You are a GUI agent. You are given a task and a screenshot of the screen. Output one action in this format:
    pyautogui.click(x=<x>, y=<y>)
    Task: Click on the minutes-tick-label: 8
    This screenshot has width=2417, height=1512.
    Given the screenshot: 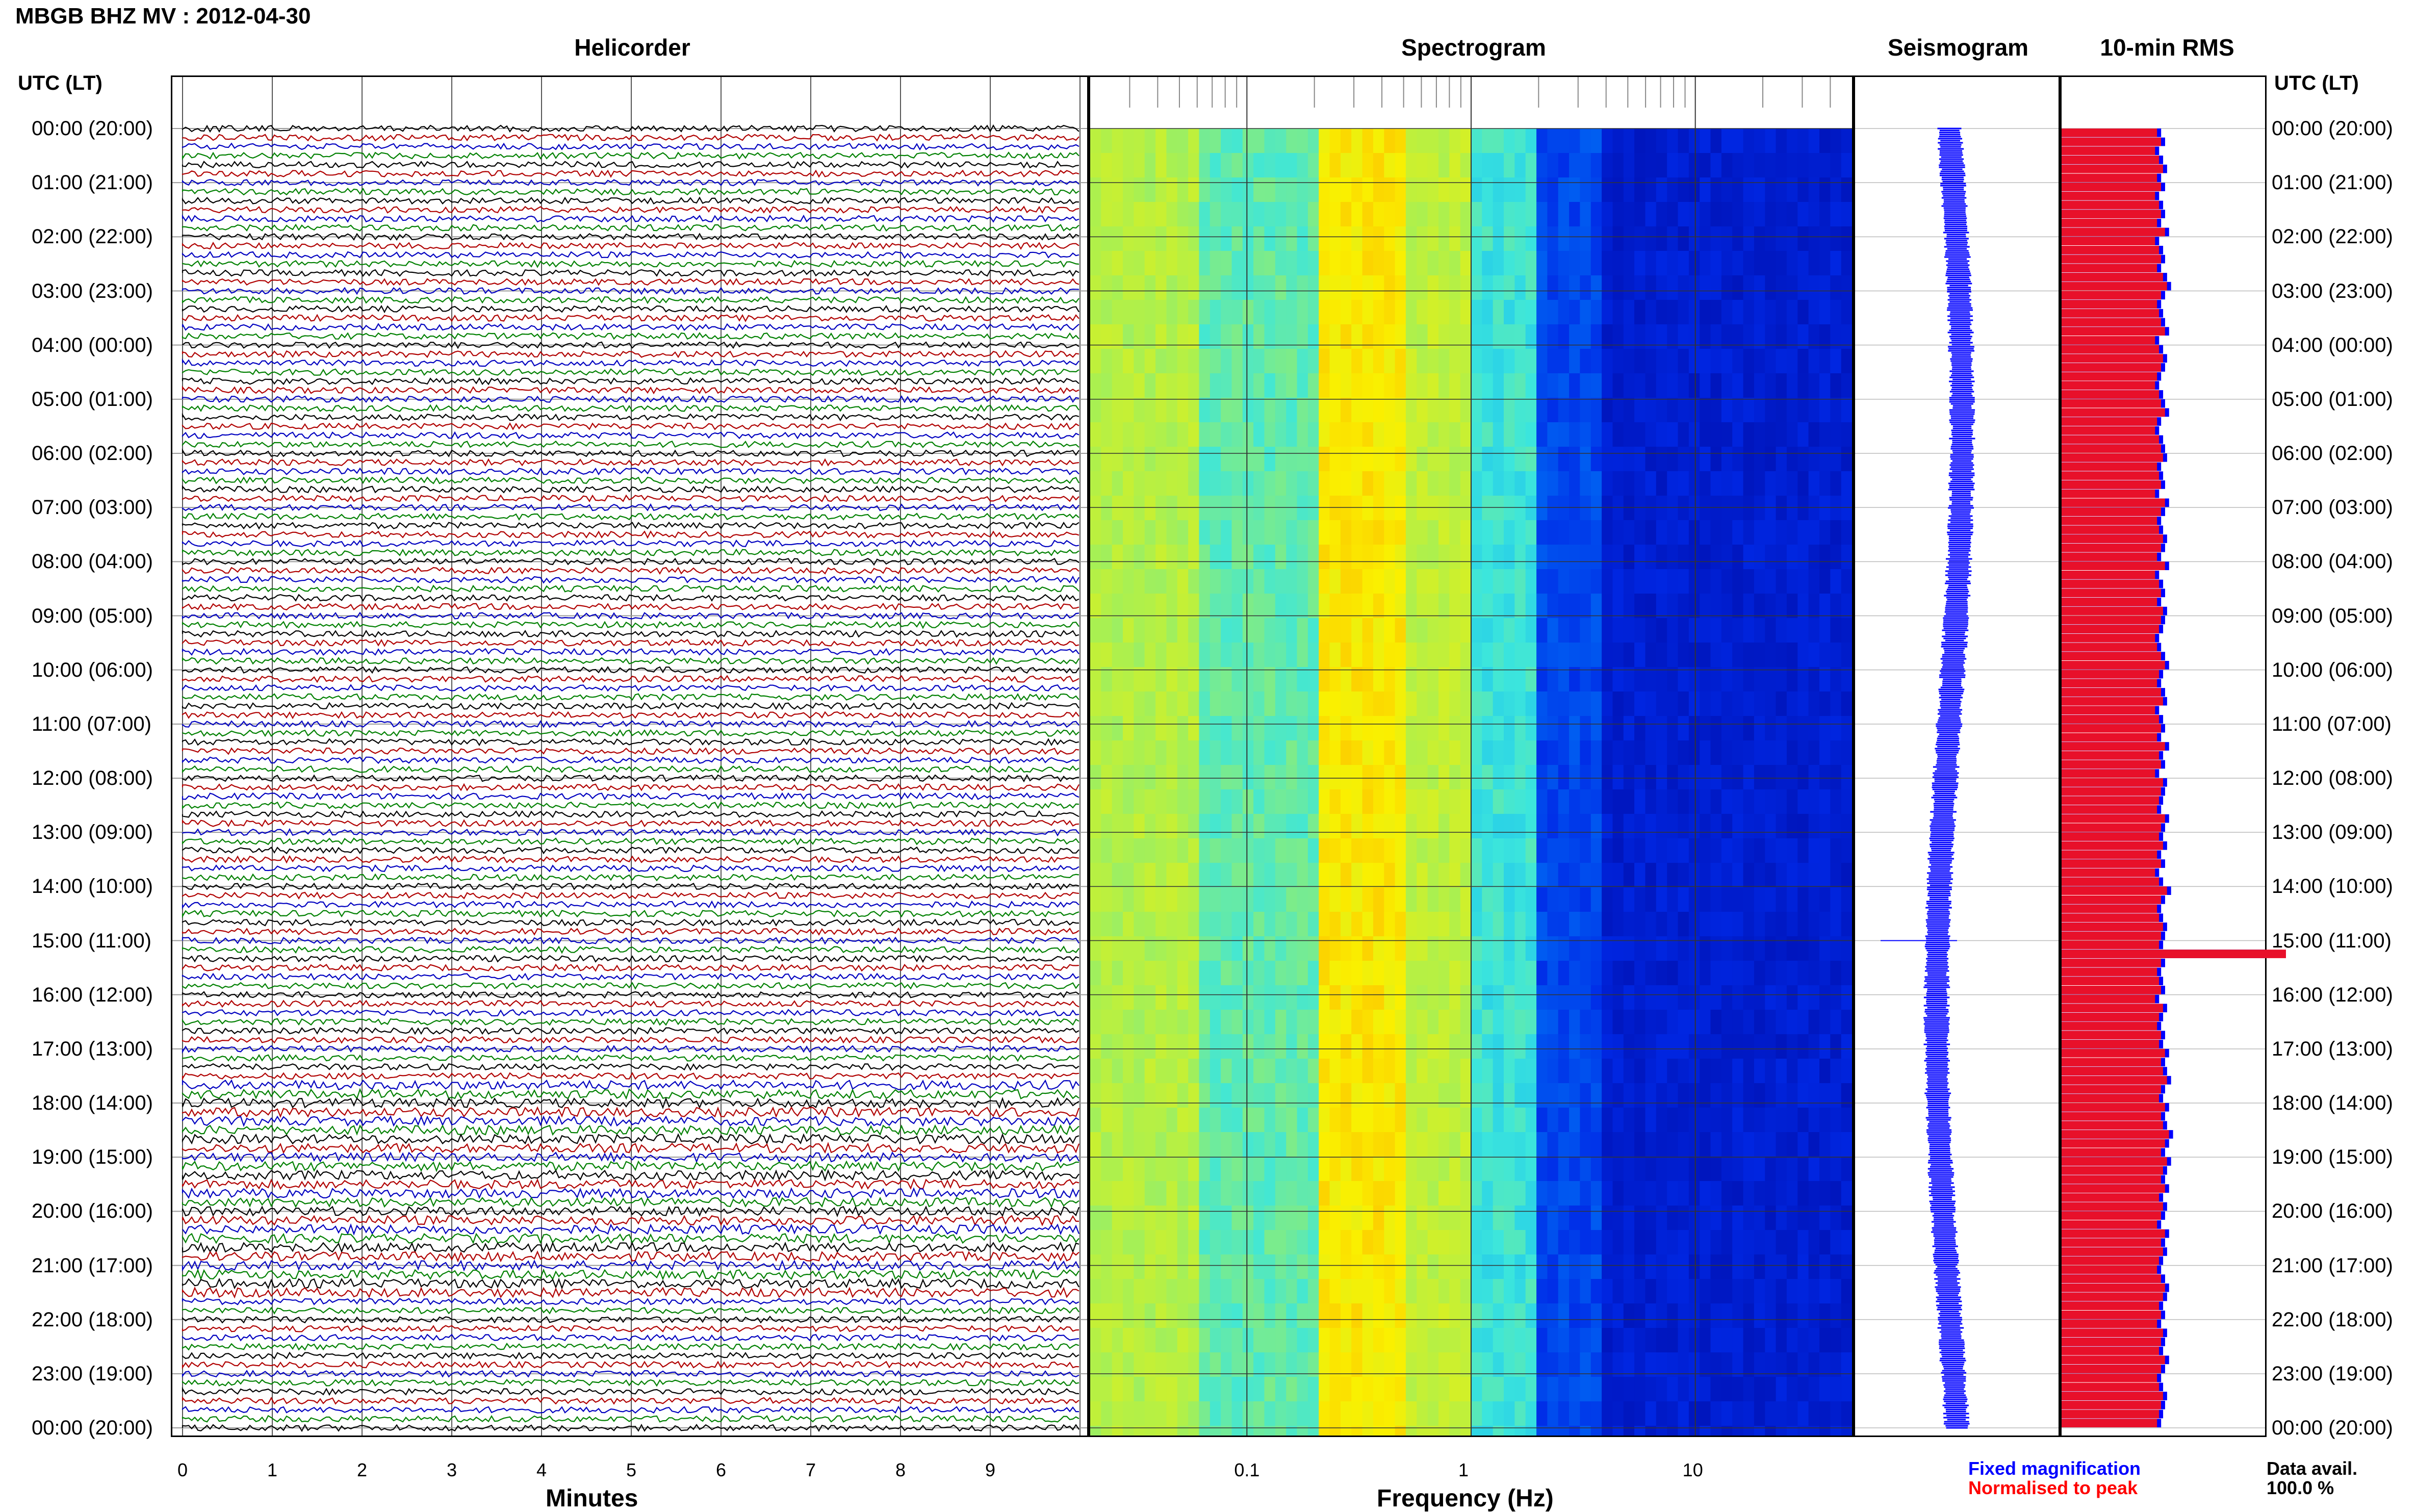 What is the action you would take?
    pyautogui.click(x=900, y=1469)
    